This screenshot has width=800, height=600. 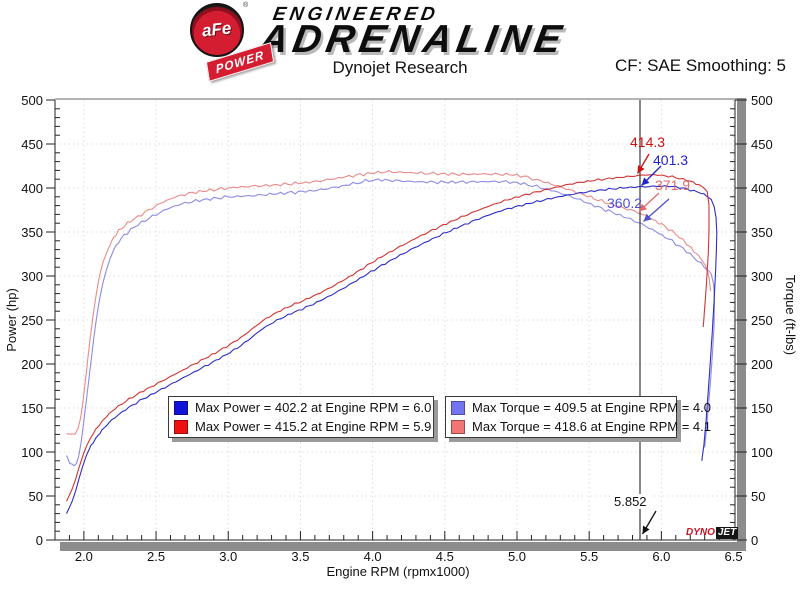 I want to click on legend-swatch-power-red, so click(x=181, y=426).